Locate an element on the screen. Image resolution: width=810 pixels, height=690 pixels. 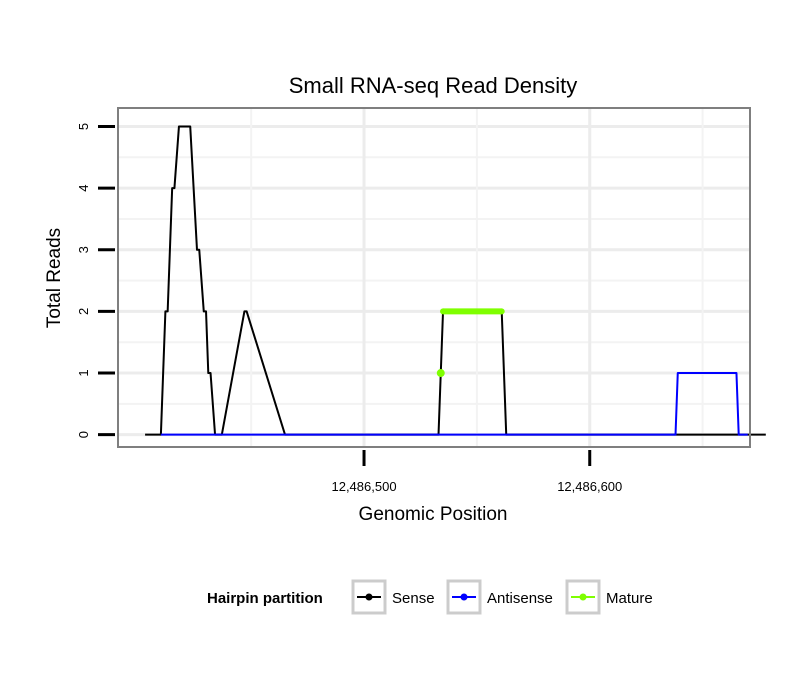
legend-key-mature is located at coordinates (583, 597).